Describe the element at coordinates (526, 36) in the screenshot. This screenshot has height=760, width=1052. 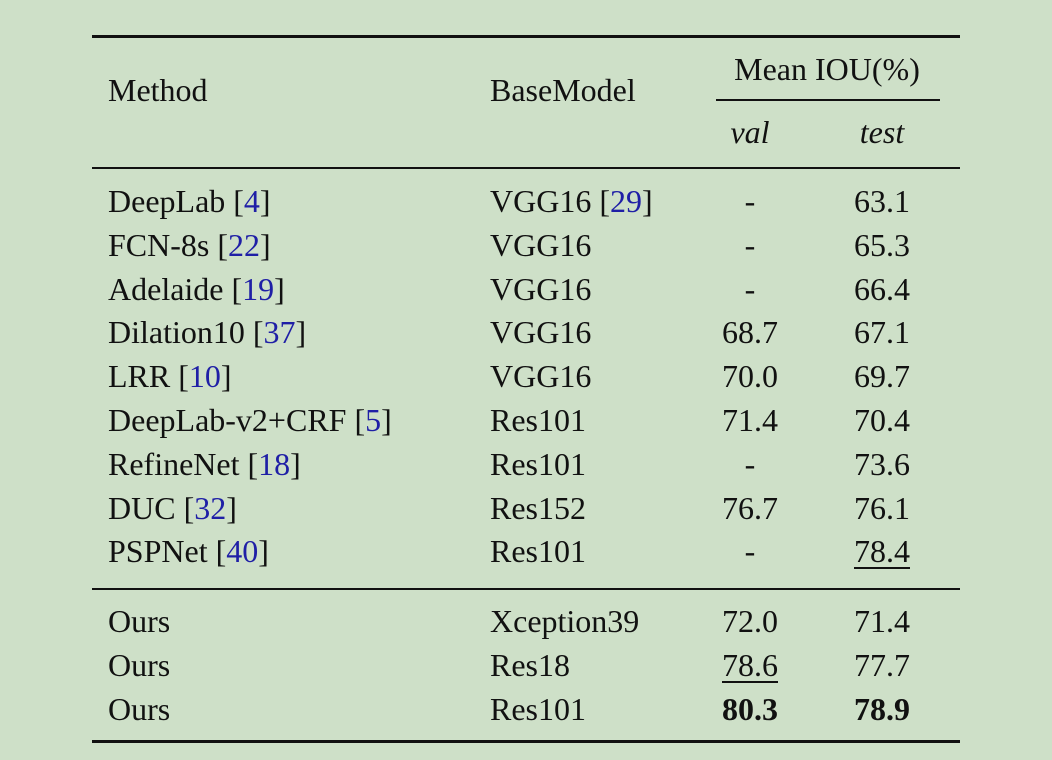
I see `top-rule` at that location.